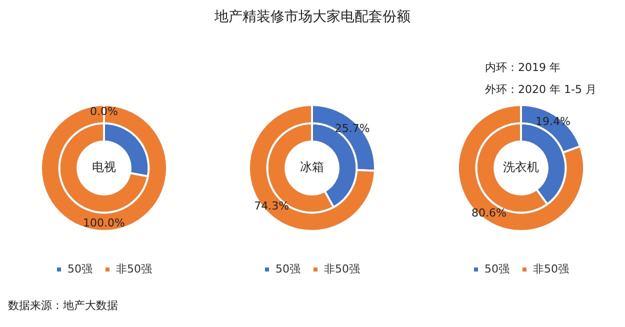  What do you see at coordinates (104, 167) in the screenshot?
I see `text: 电视` at bounding box center [104, 167].